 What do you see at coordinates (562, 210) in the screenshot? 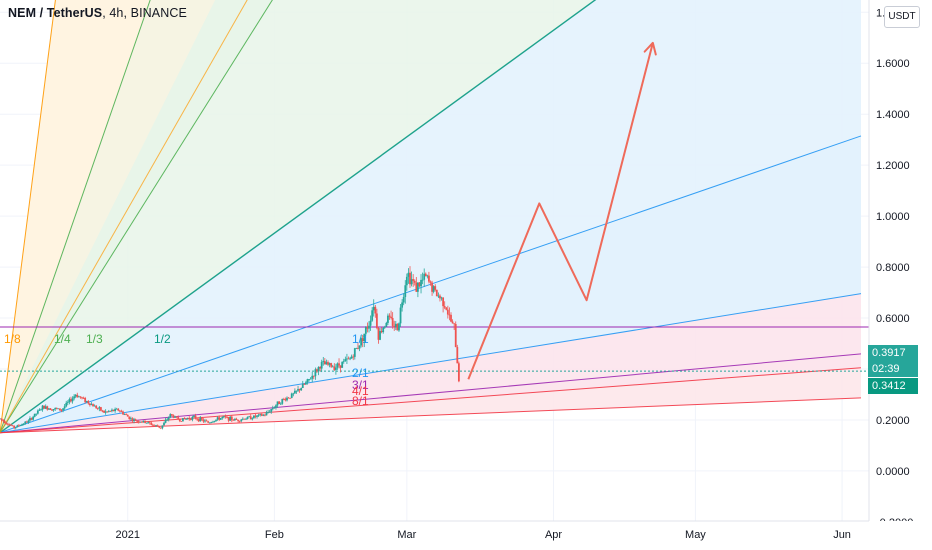
I see `projection-arrow` at bounding box center [562, 210].